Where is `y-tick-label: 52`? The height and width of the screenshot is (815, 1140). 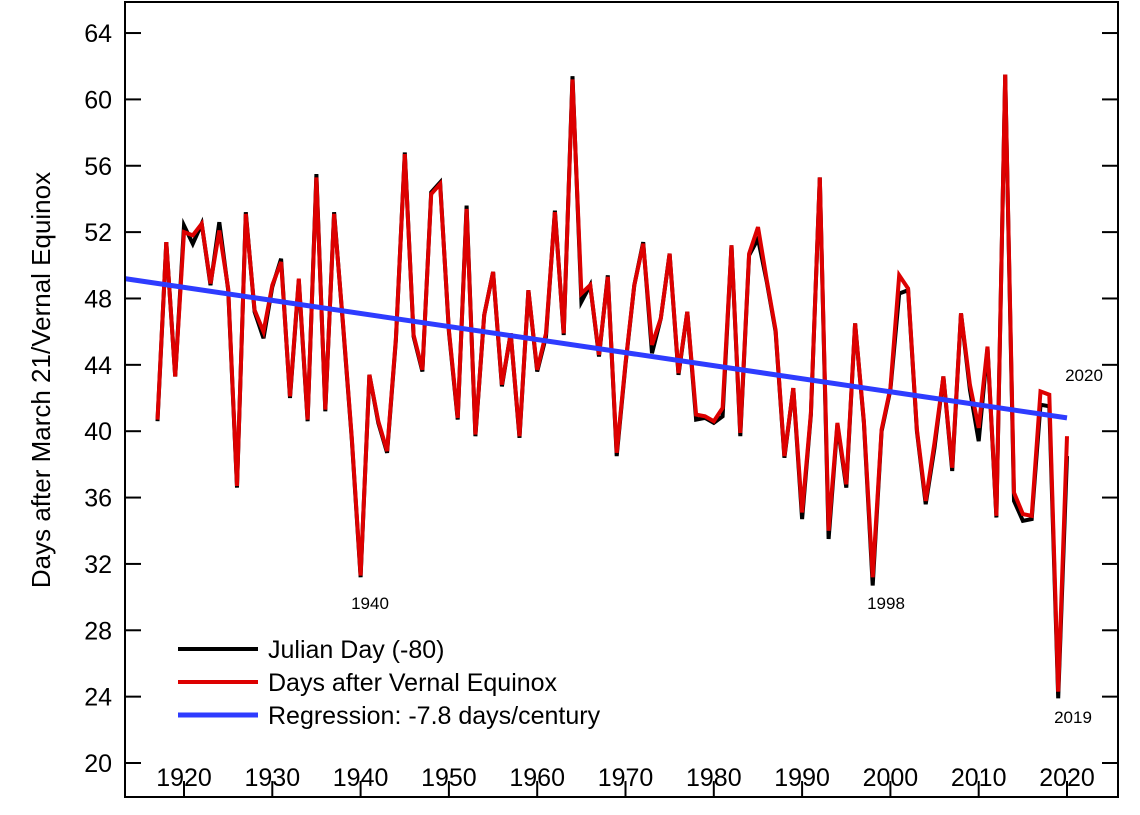 y-tick-label: 52 is located at coordinates (98, 233).